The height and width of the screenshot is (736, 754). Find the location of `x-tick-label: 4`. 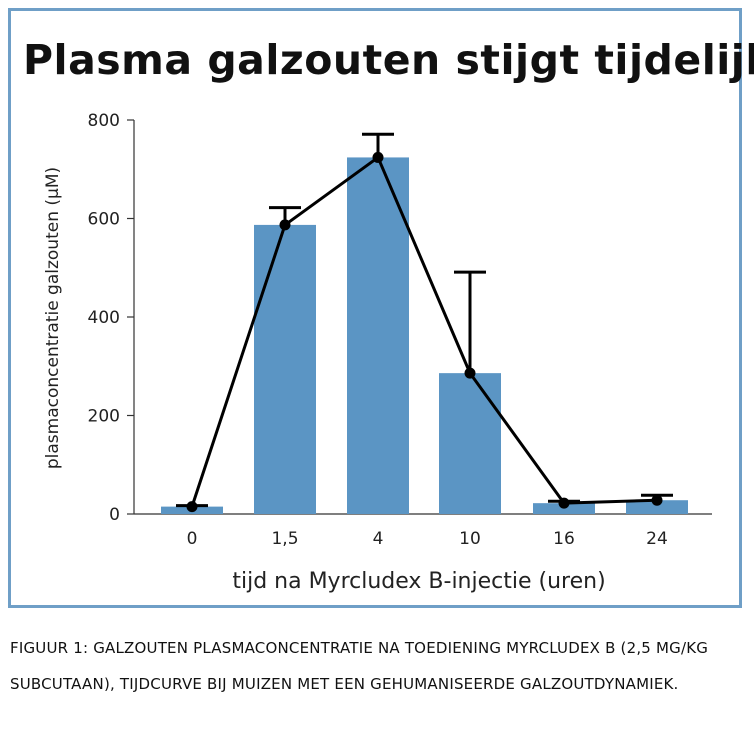

x-tick-label: 4 is located at coordinates (378, 539).